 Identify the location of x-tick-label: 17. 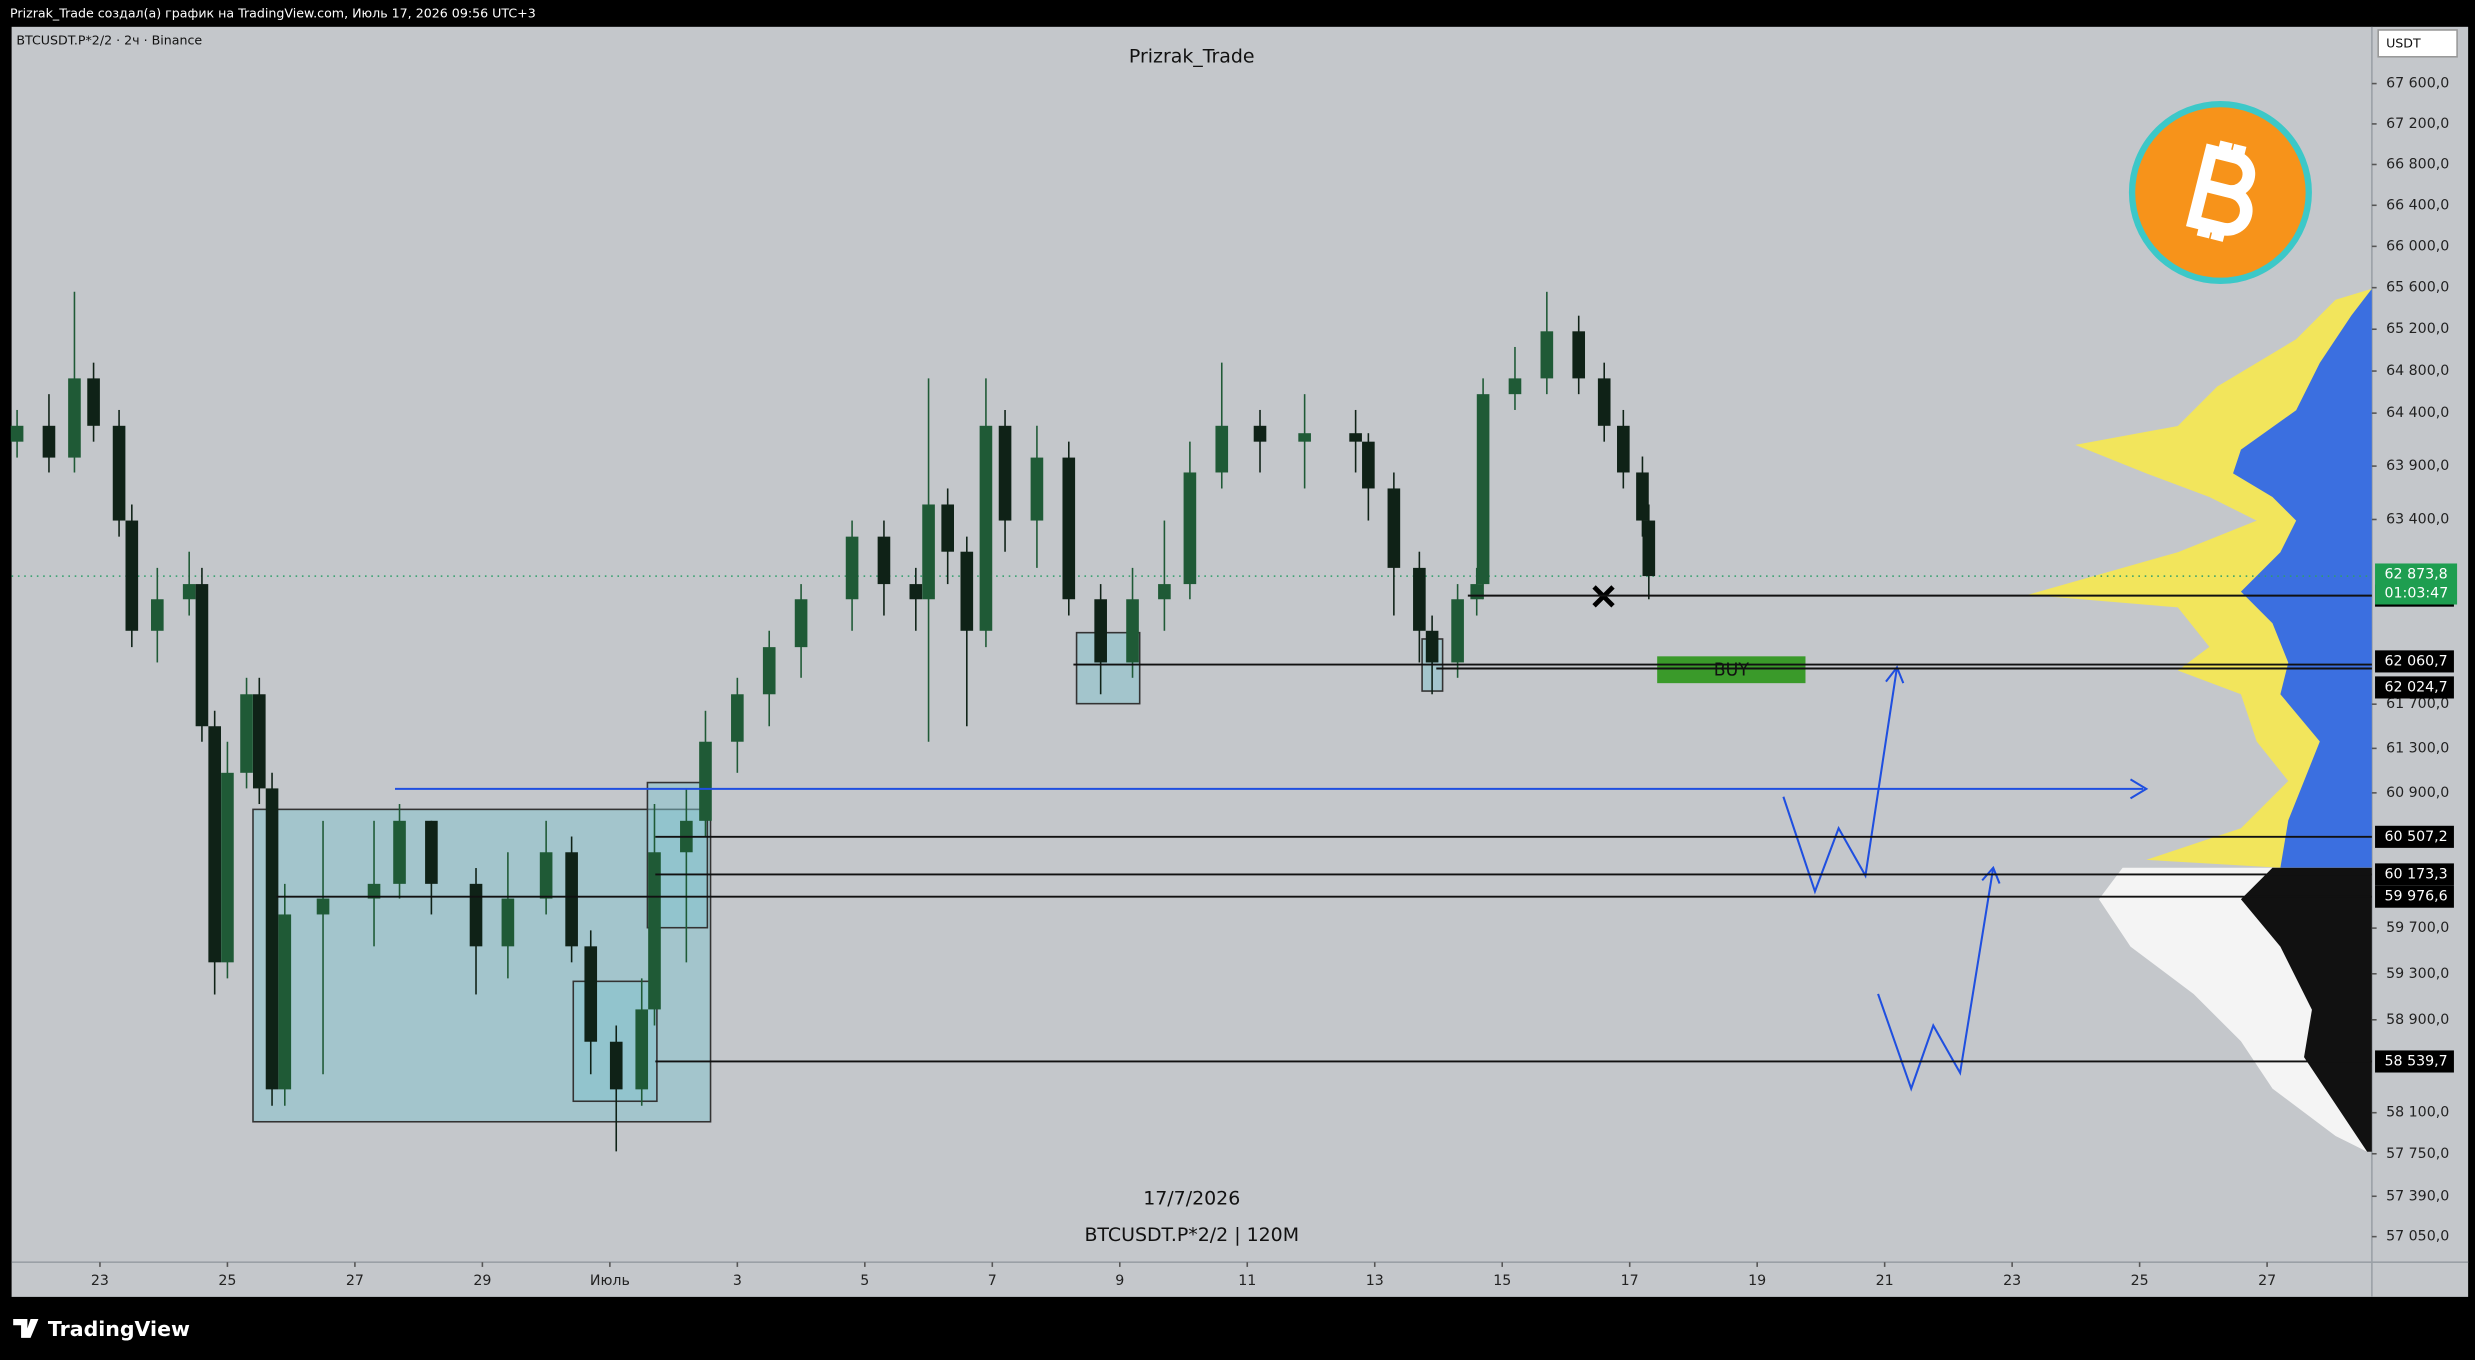
(1630, 1281).